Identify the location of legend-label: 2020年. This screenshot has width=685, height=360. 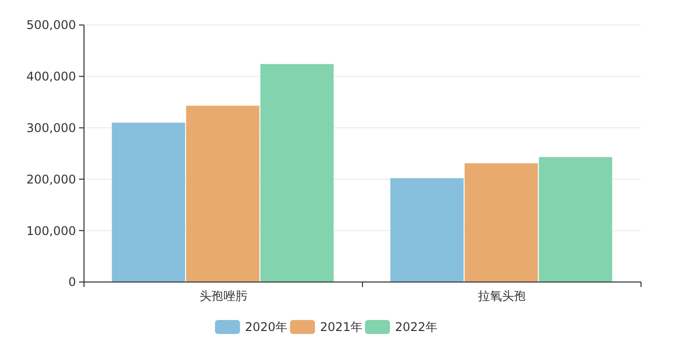
(266, 327).